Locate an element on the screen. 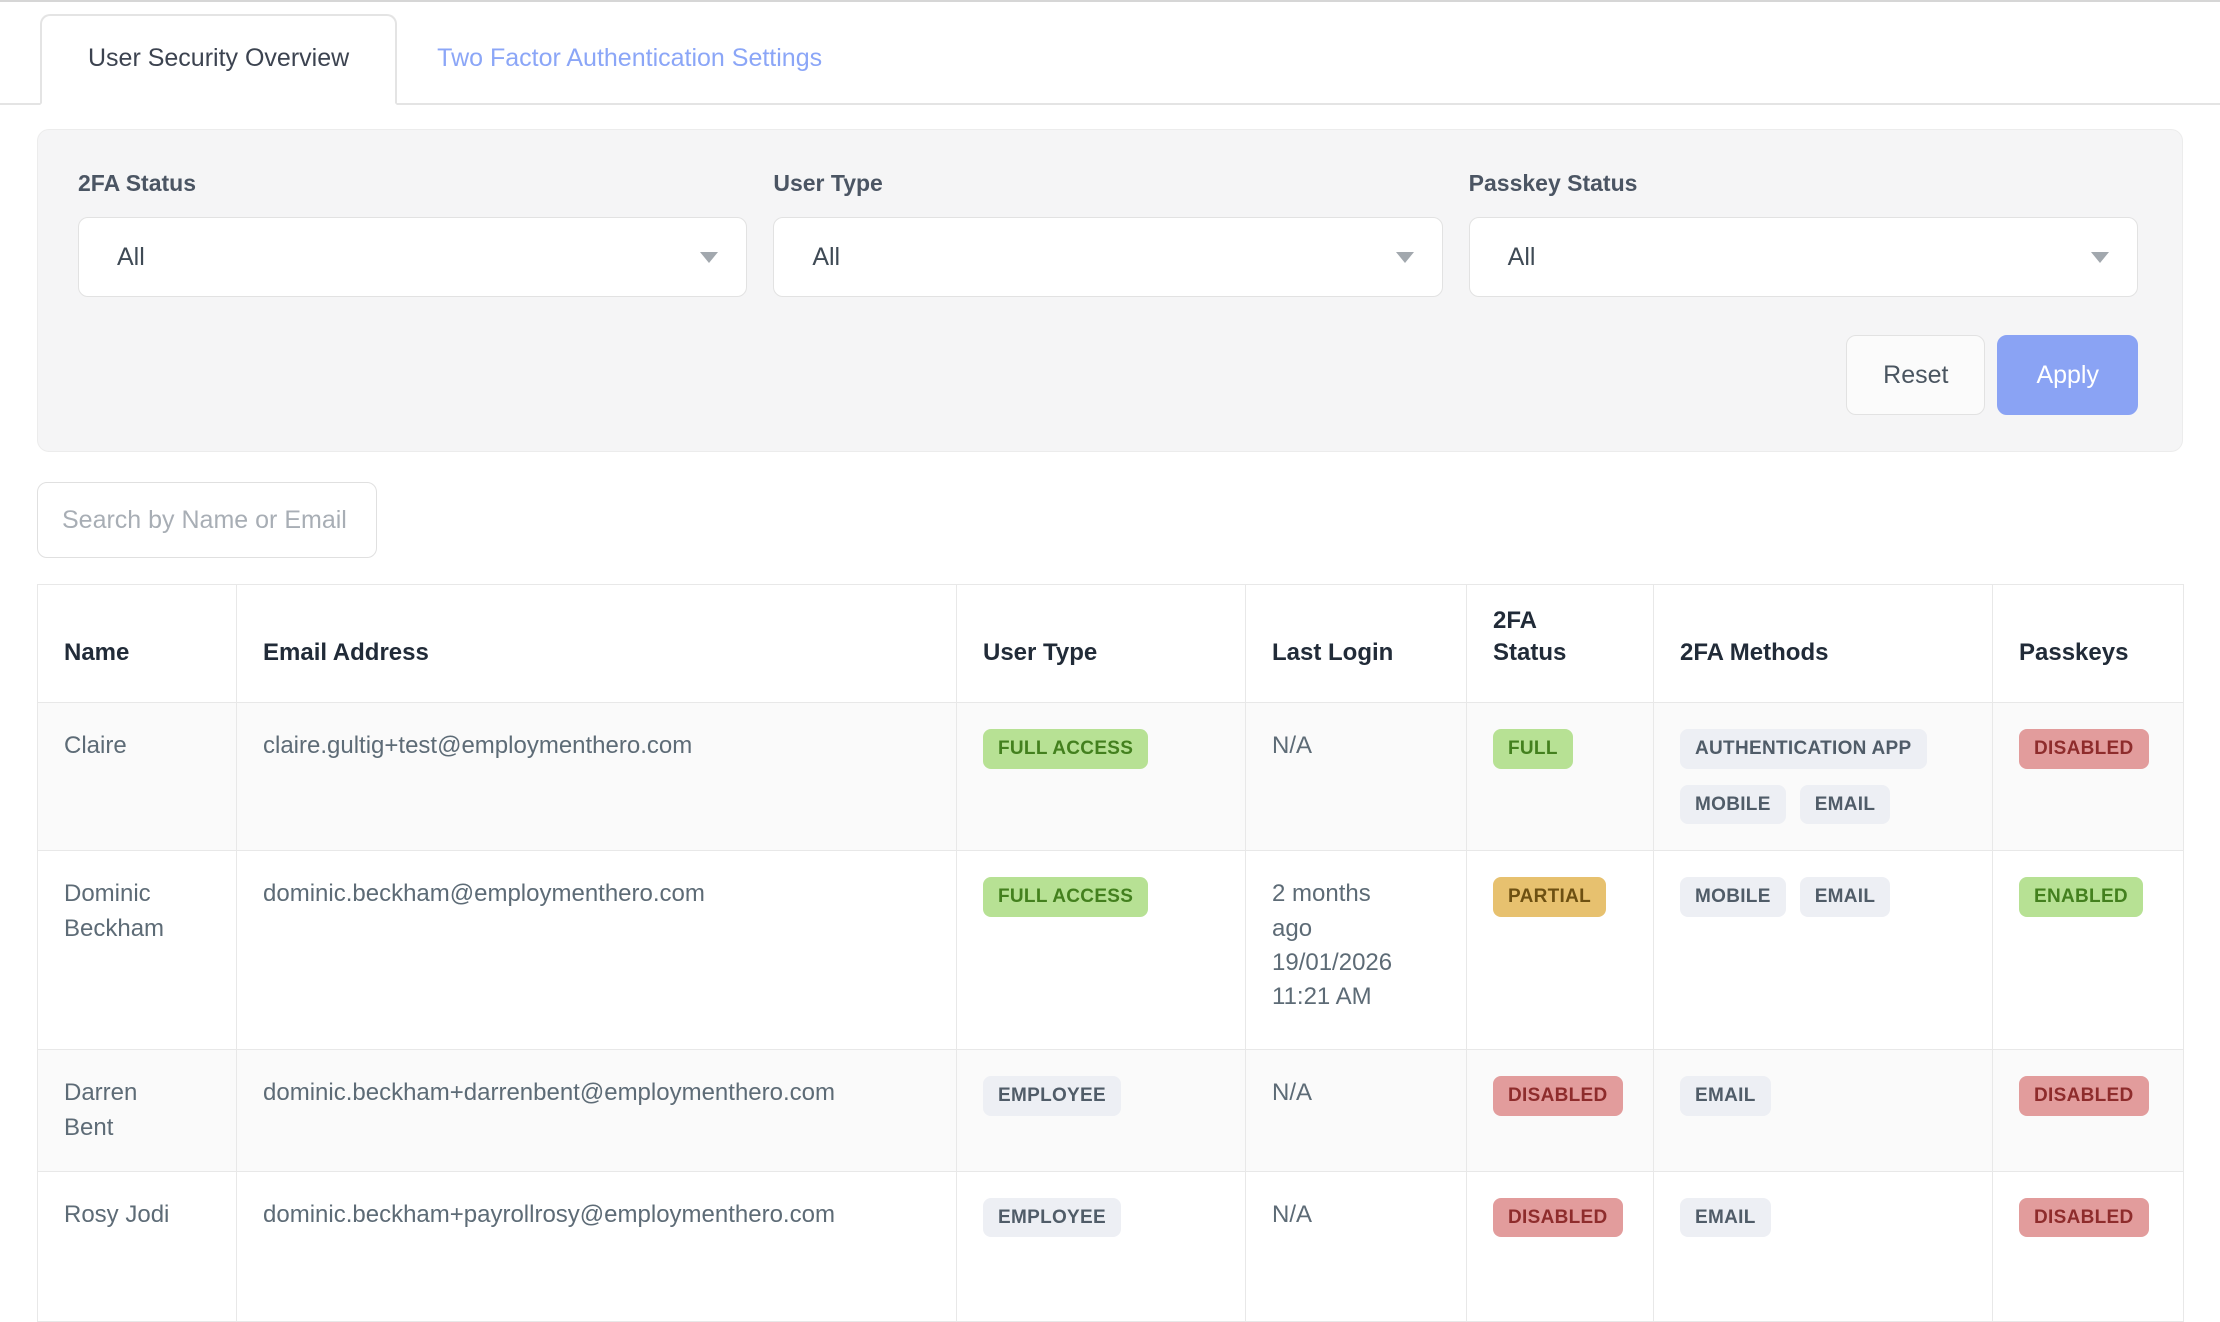 The height and width of the screenshot is (1322, 2220). search-input is located at coordinates (207, 520).